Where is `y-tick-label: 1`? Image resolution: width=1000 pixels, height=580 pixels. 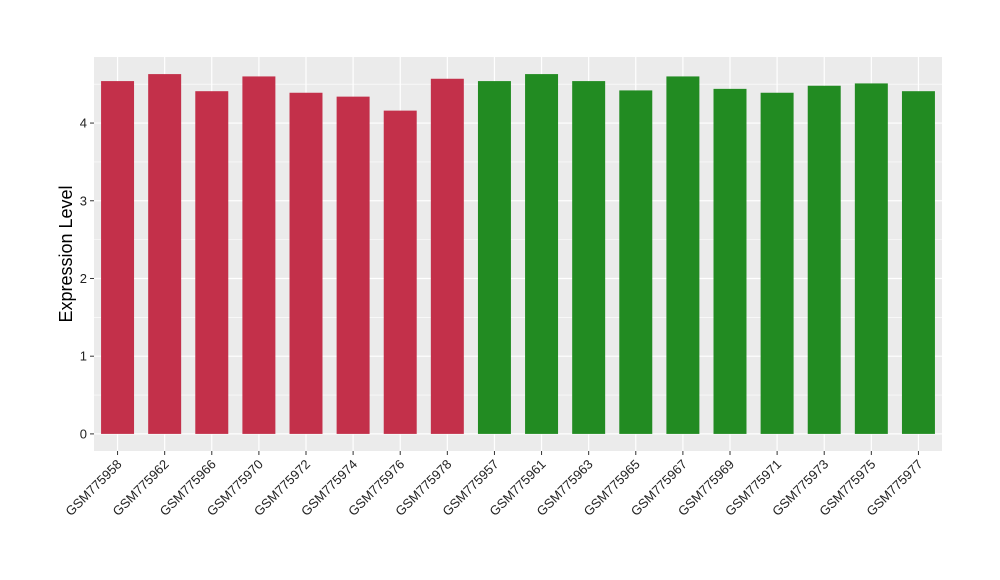 y-tick-label: 1 is located at coordinates (83, 356).